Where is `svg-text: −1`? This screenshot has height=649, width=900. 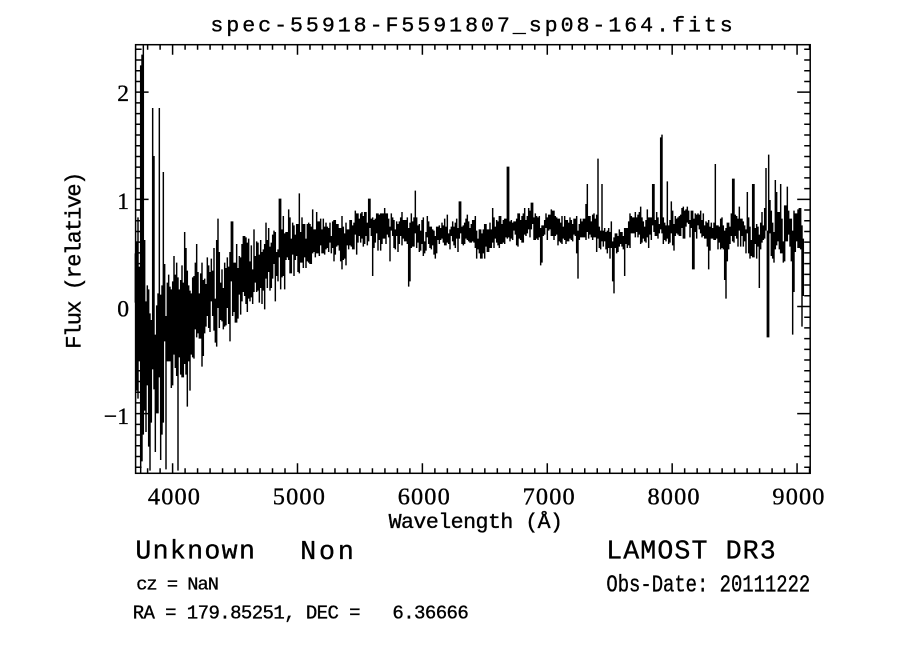
svg-text: −1 is located at coordinates (116, 417).